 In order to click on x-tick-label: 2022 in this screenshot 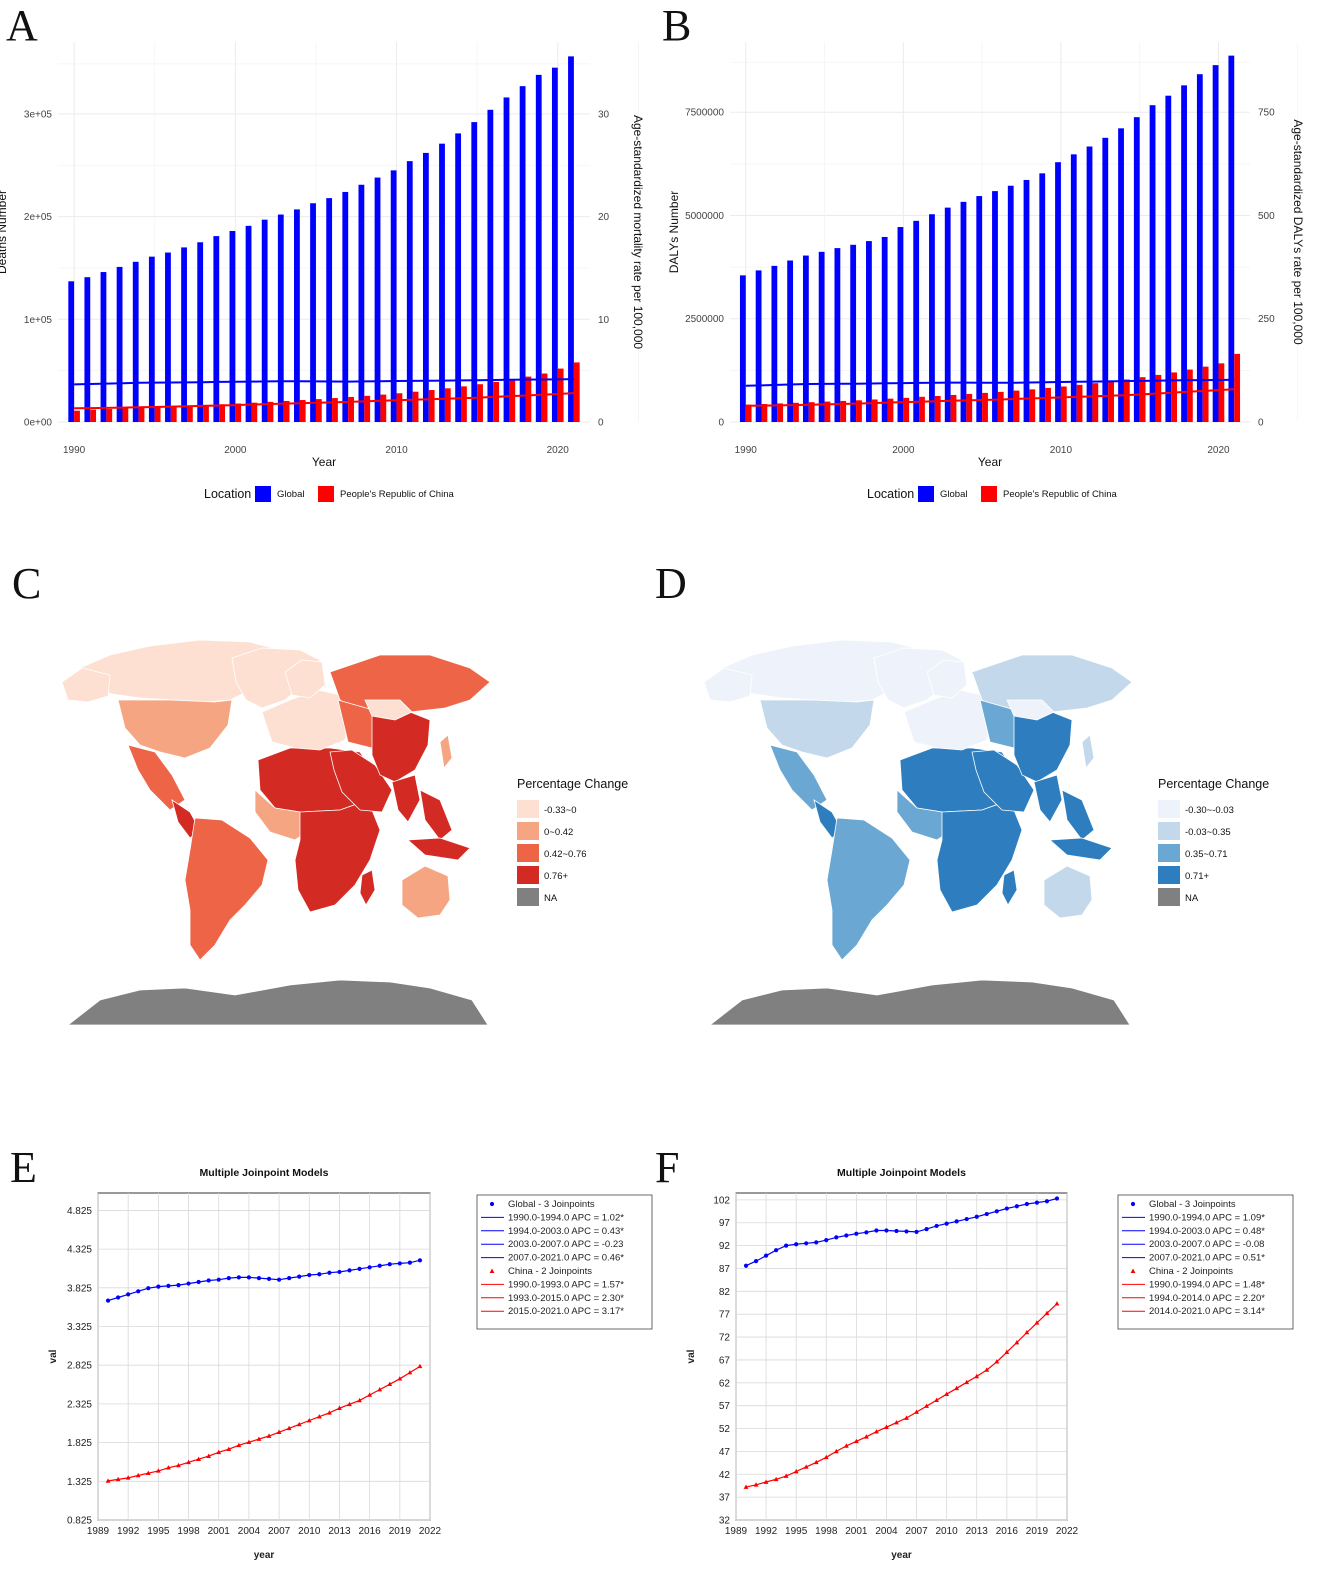, I will do `click(1067, 1531)`.